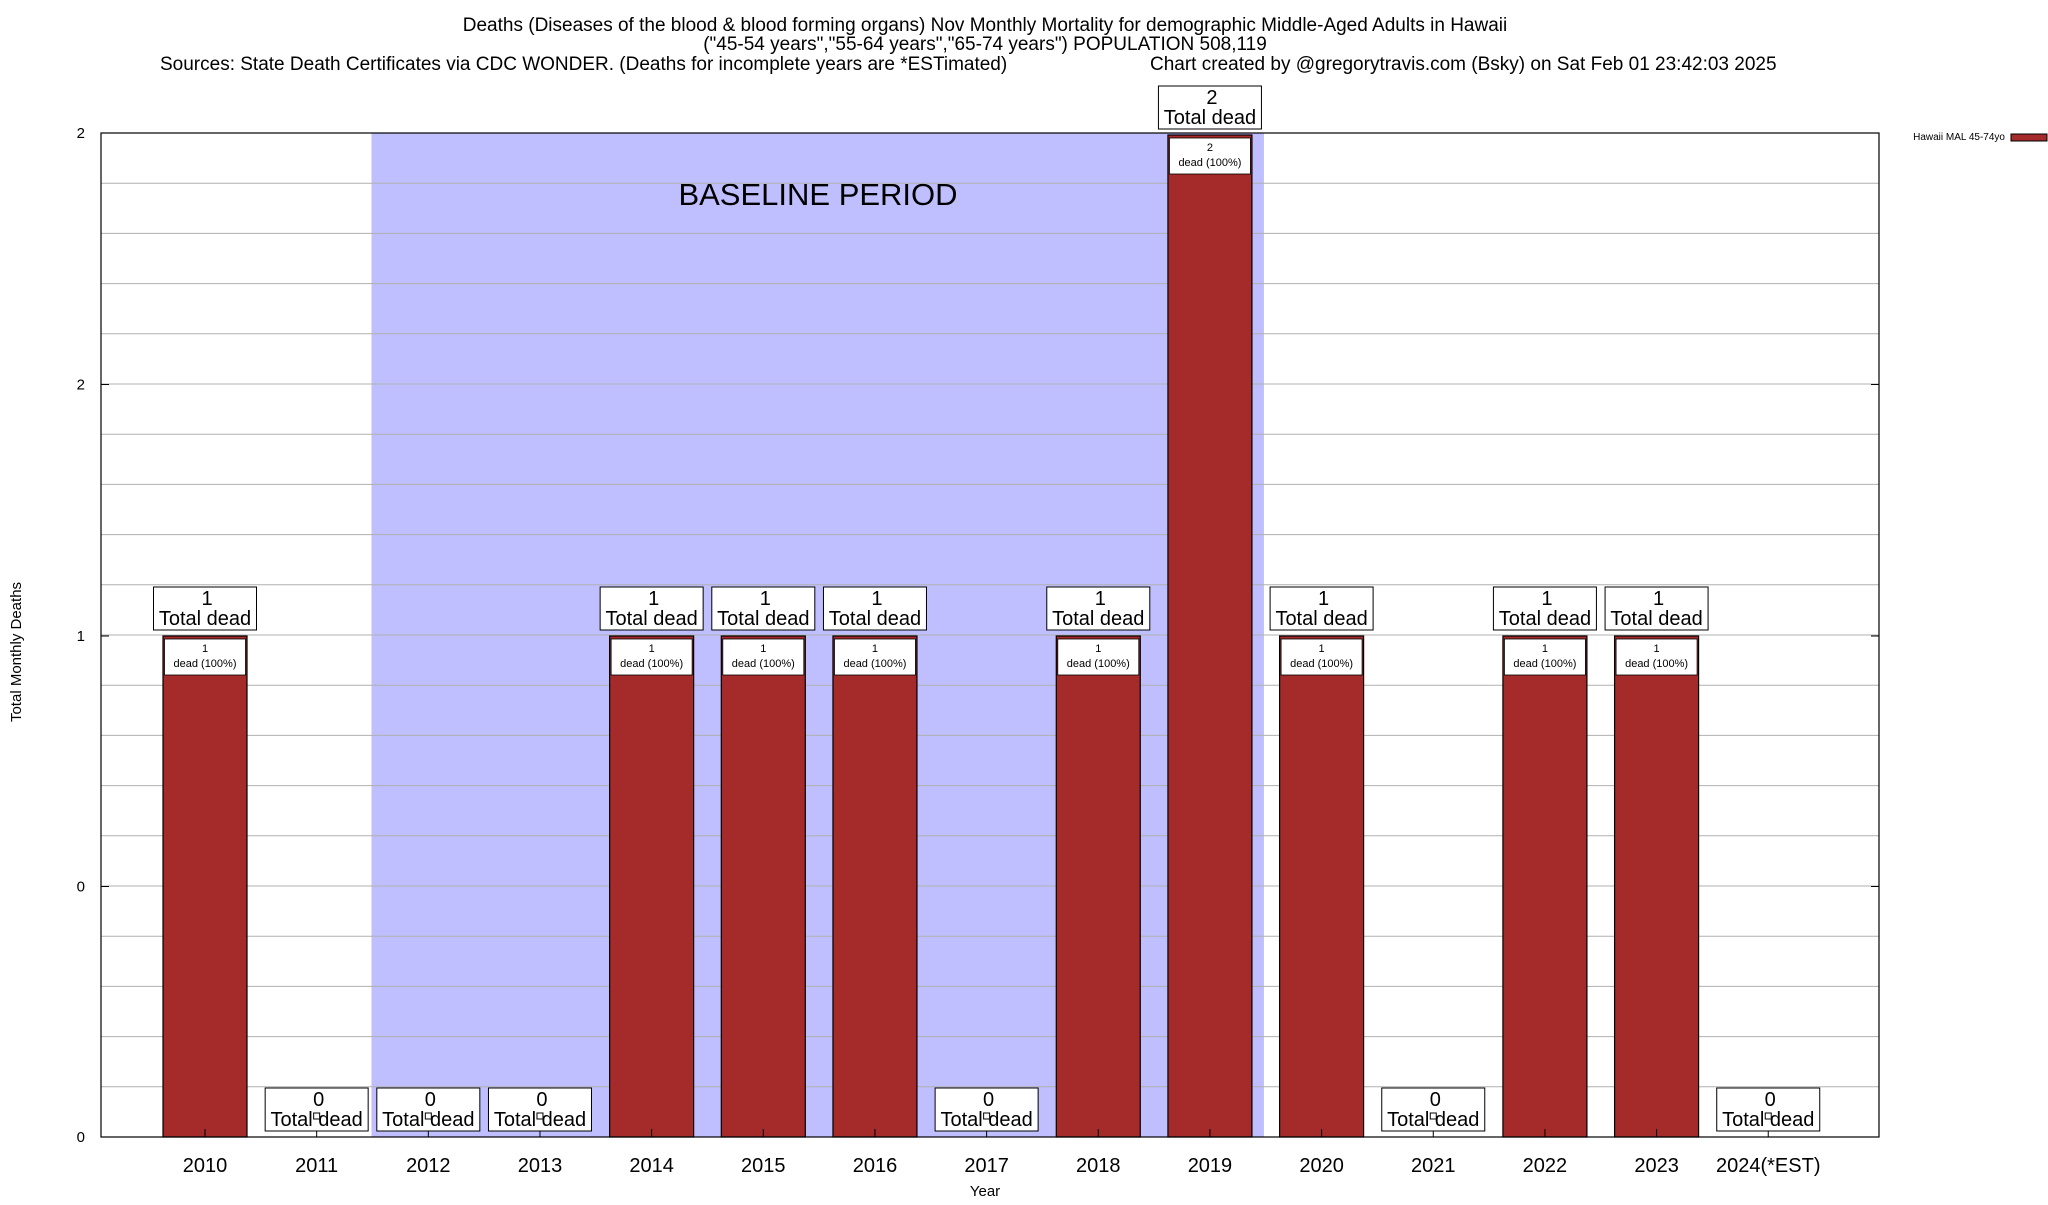 The image size is (2048, 1205). What do you see at coordinates (1210, 636) in the screenshot?
I see `bar-2019` at bounding box center [1210, 636].